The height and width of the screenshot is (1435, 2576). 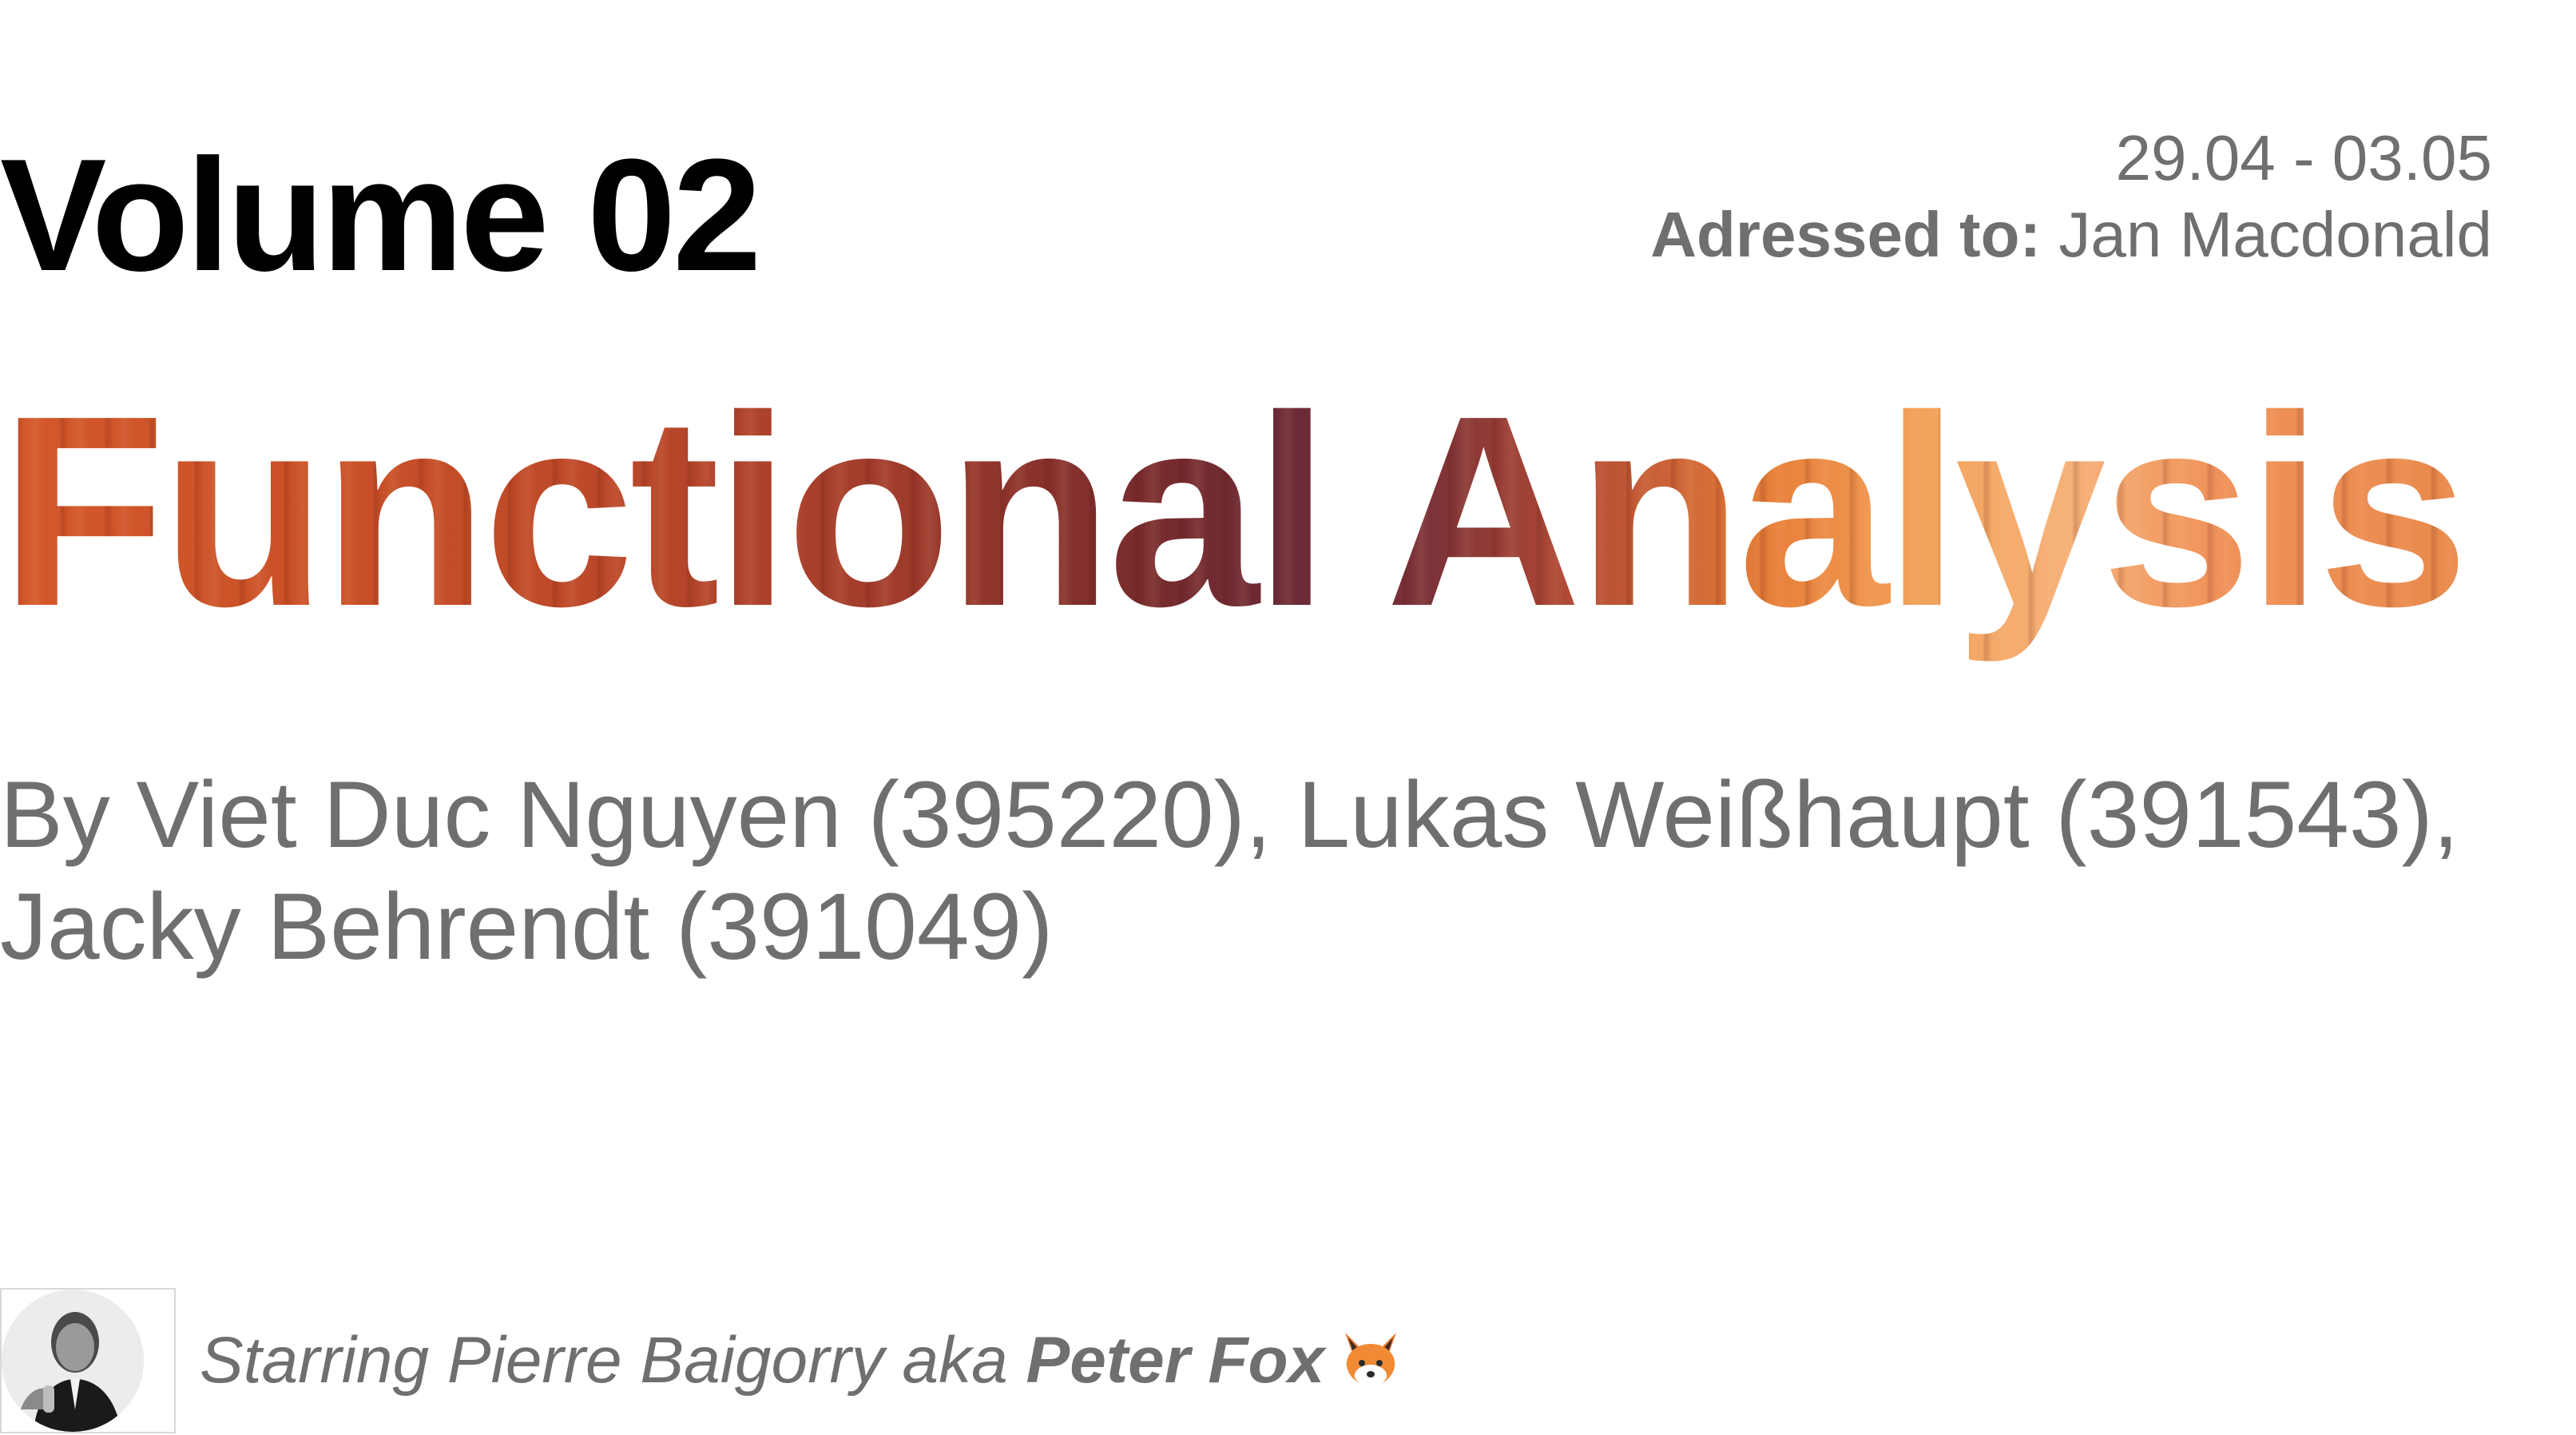 I want to click on addressed-line: Adressed to: Jan Macdonald, so click(x=2071, y=235).